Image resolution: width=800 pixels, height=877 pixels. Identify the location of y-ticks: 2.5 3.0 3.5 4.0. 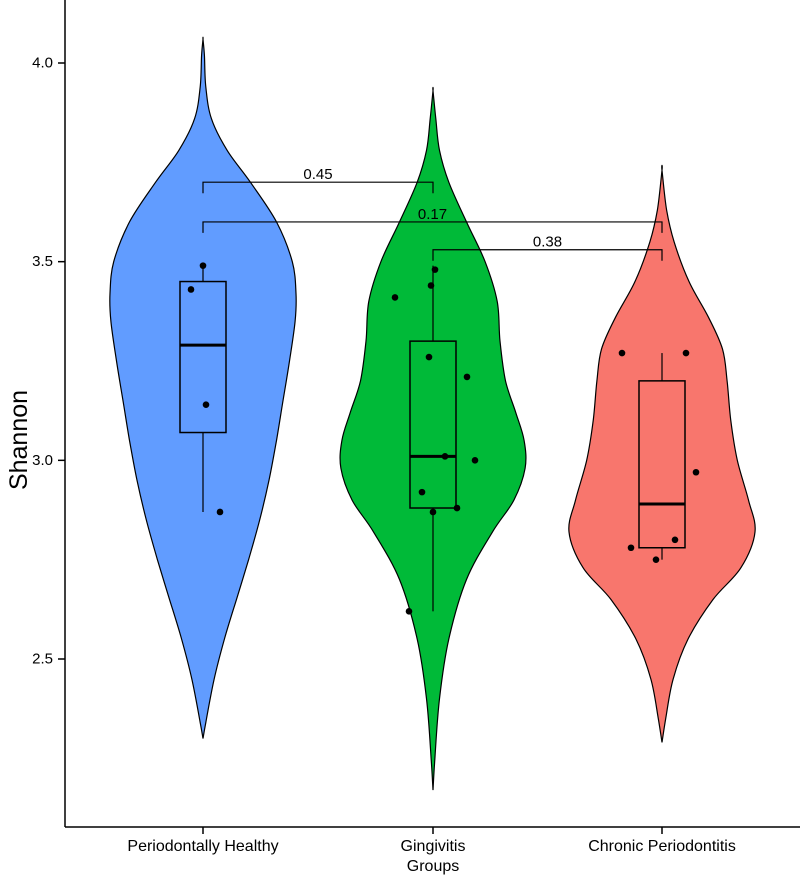
(48, 361).